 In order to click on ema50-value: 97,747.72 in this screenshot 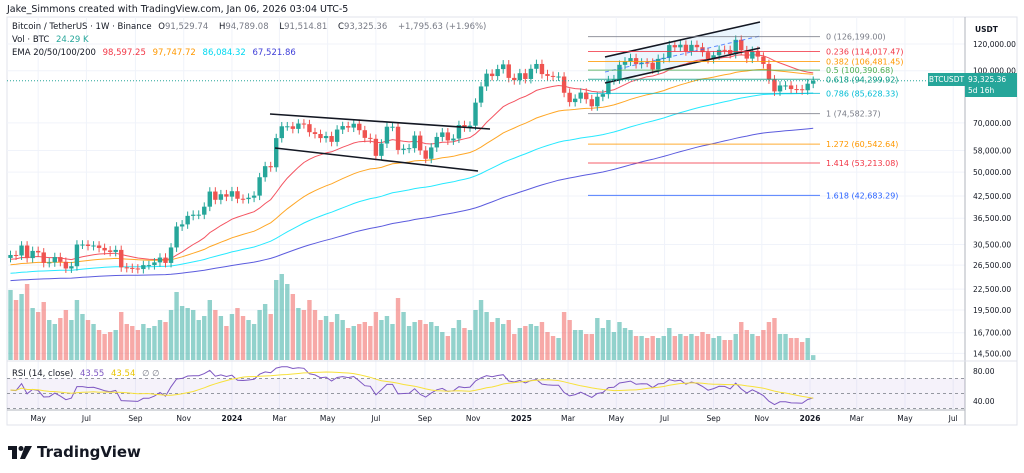, I will do `click(174, 53)`.